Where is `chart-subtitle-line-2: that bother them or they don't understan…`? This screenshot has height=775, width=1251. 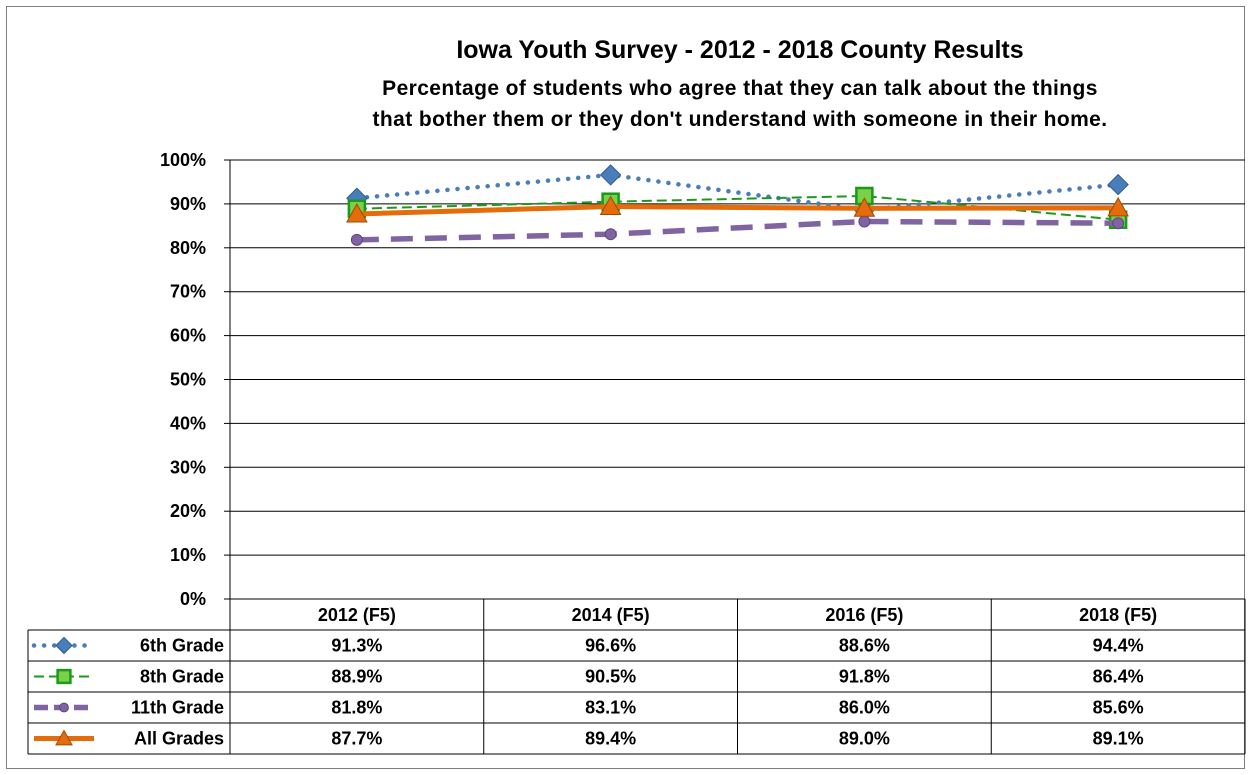
chart-subtitle-line-2: that bother them or they don't understan… is located at coordinates (740, 119).